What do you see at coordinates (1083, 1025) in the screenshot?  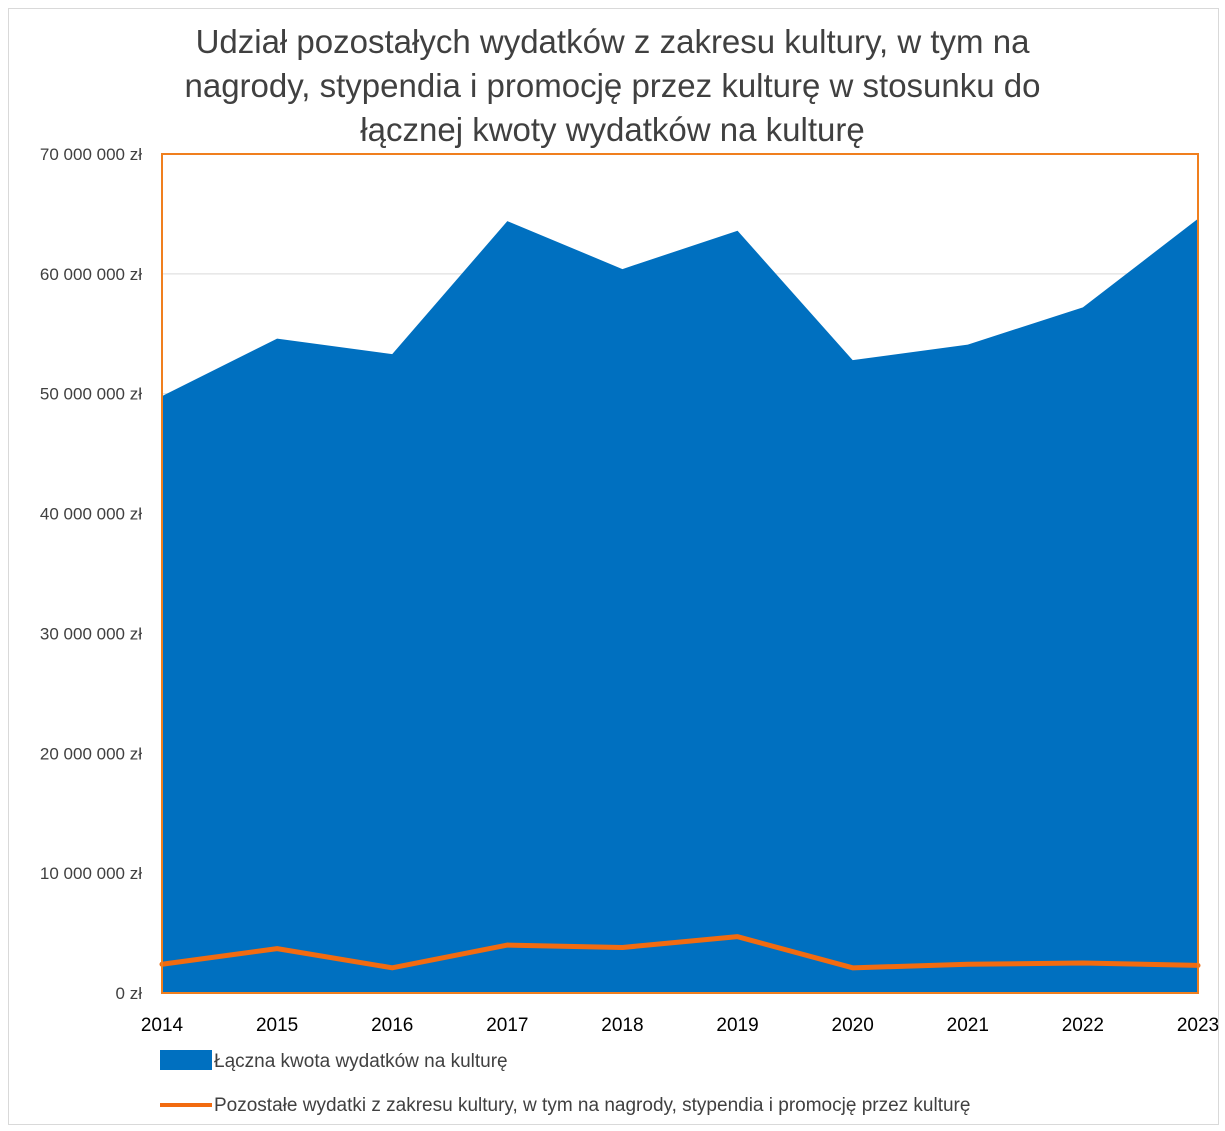 I see `x-tick-label: 2022` at bounding box center [1083, 1025].